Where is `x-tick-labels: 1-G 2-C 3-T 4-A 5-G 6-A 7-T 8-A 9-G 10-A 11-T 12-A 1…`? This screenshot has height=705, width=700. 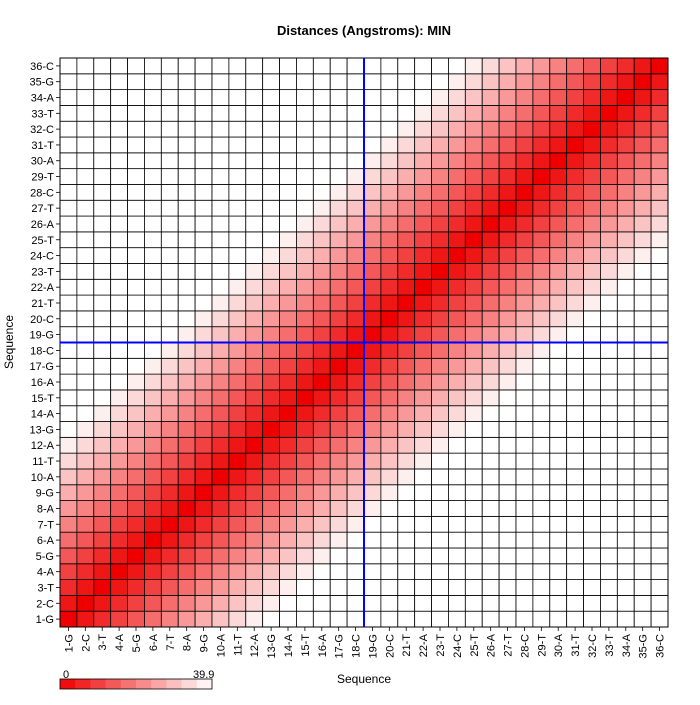
x-tick-labels: 1-G 2-C 3-T 4-A 5-G 6-A 7-T 8-A 9-G 10-A 11-T 12-A 1… is located at coordinates (365, 642).